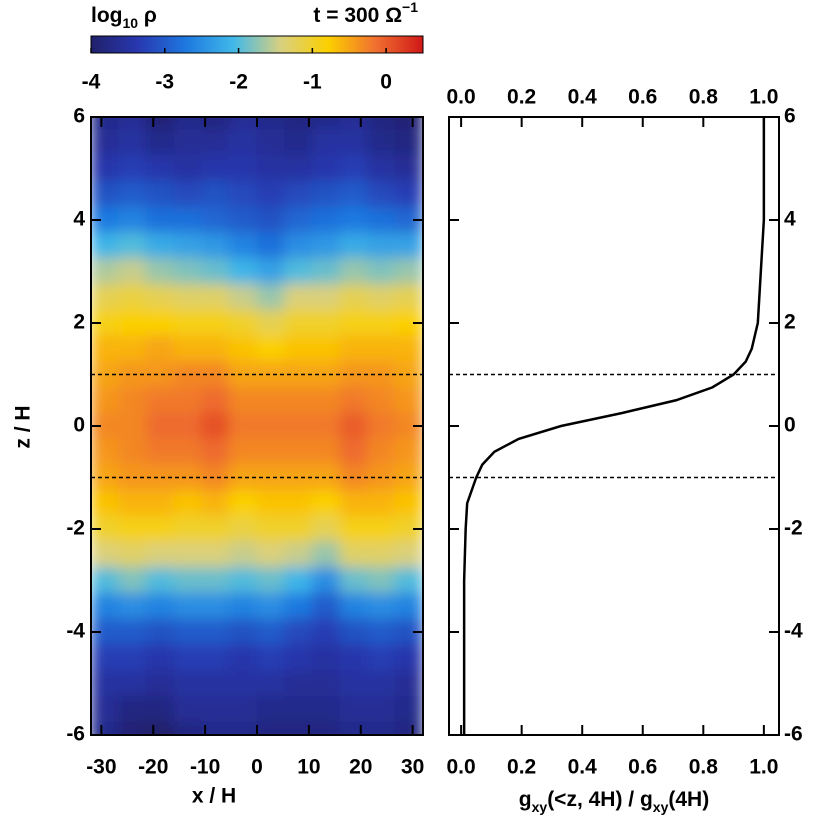  Describe the element at coordinates (525, 799) in the screenshot. I see `label-part: g` at that location.